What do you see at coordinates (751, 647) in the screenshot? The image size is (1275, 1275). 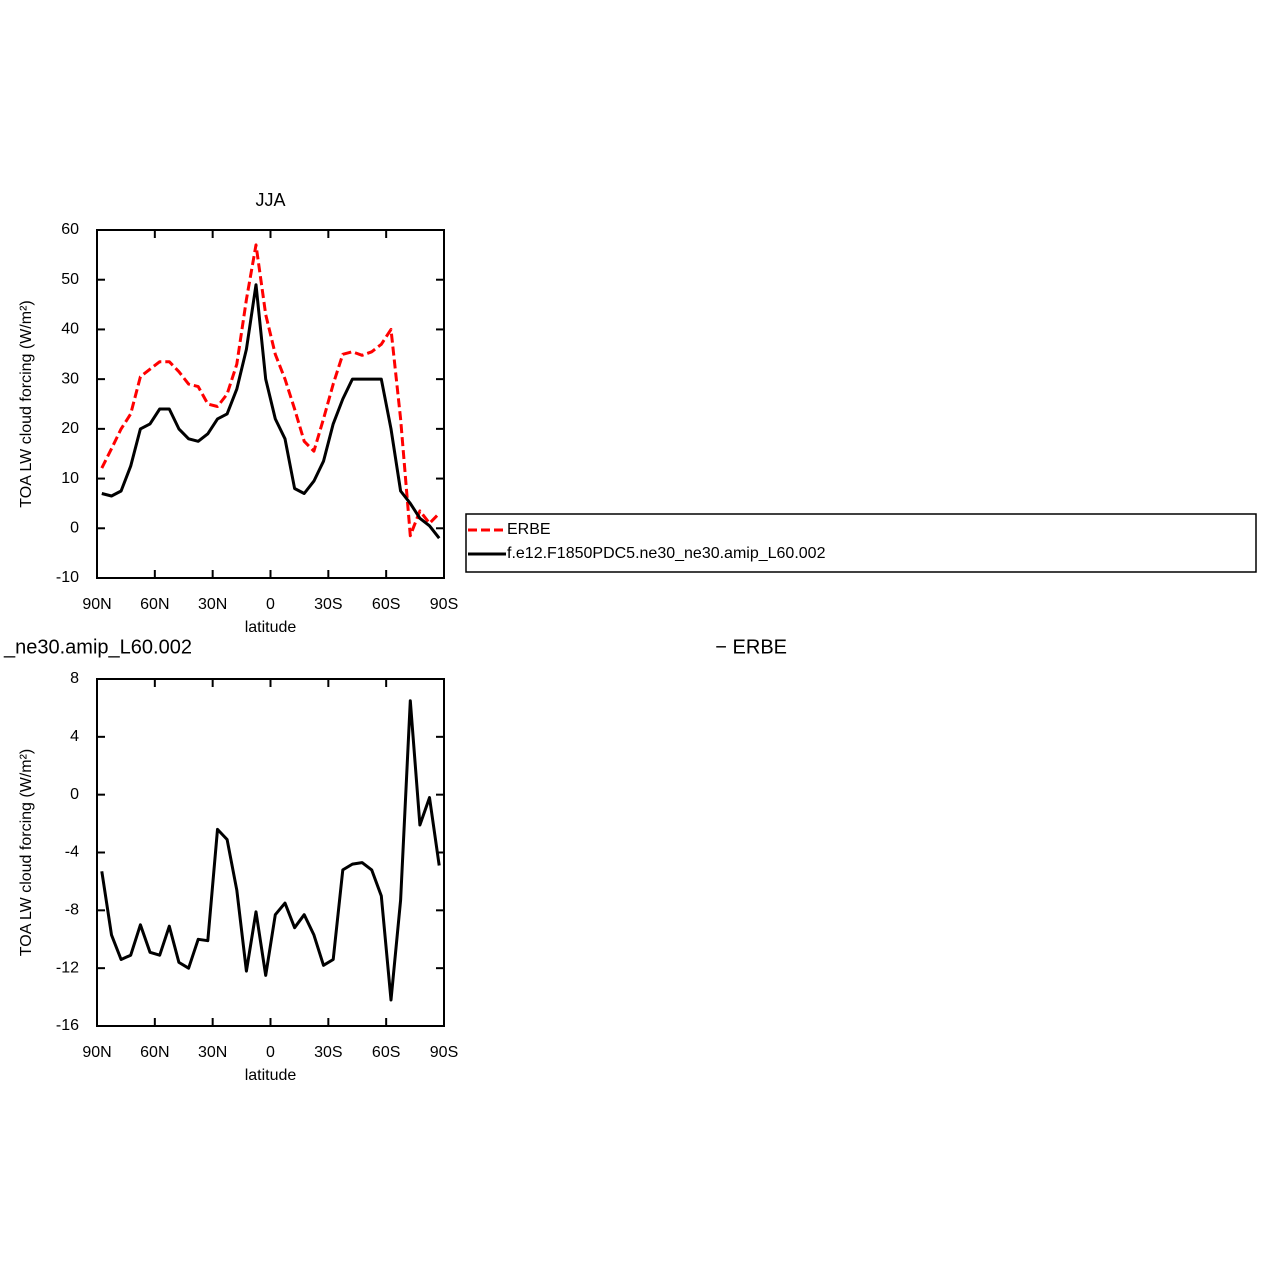 I see `right-string: − ERBE` at bounding box center [751, 647].